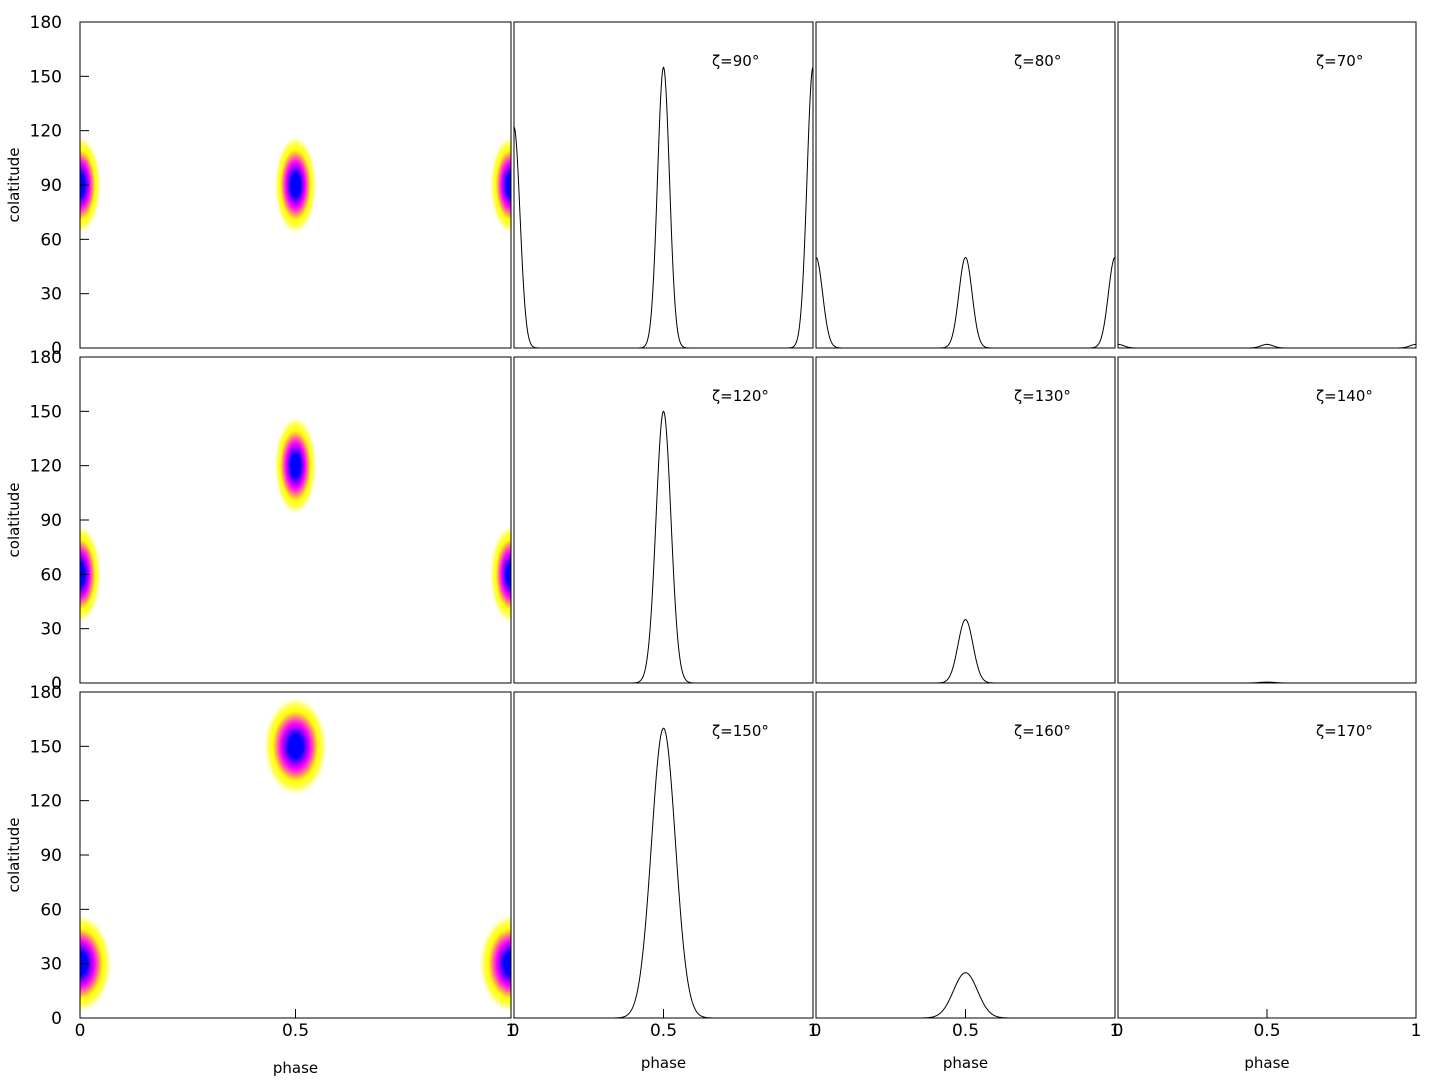 Image resolution: width=1440 pixels, height=1080 pixels. I want to click on zeta-label: ζ=90°, so click(735, 61).